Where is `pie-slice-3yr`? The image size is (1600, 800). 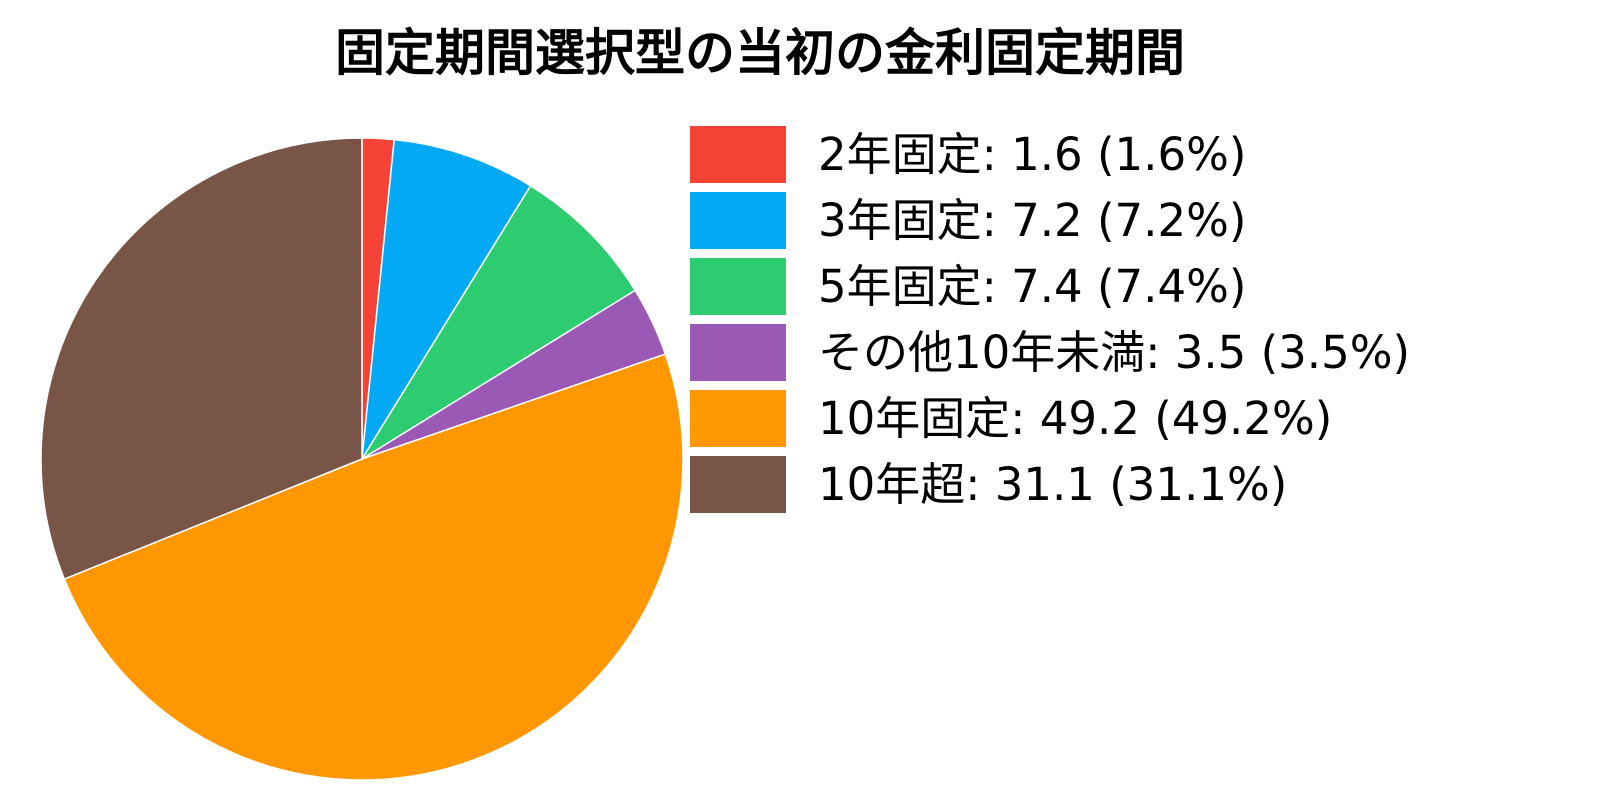 pie-slice-3yr is located at coordinates (446, 299).